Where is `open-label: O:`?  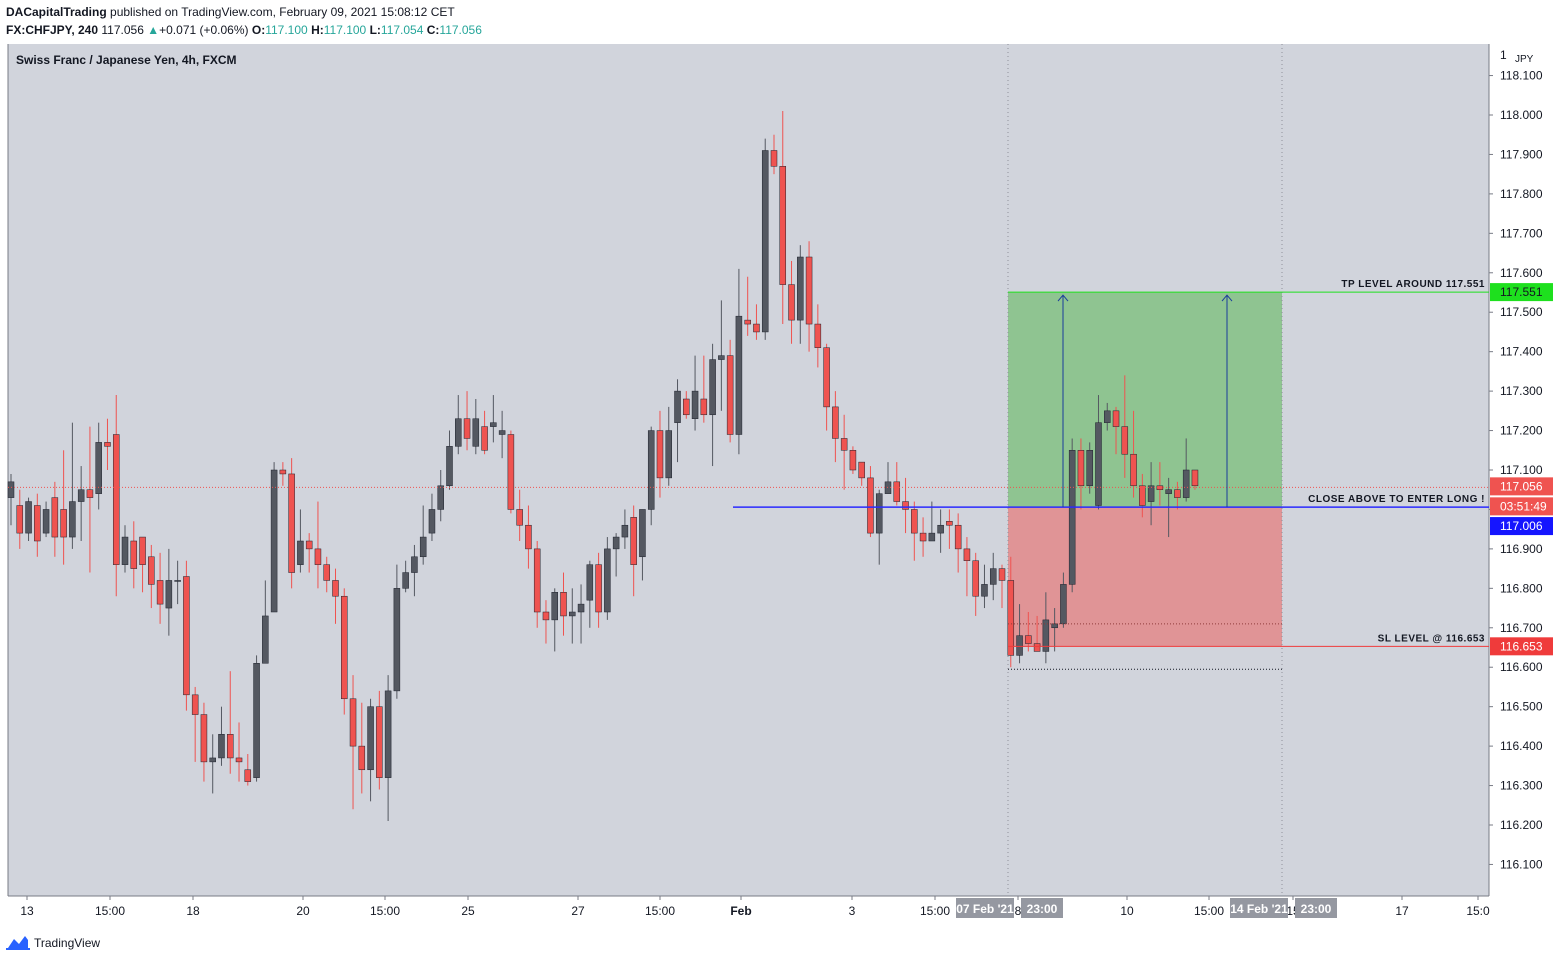
open-label: O: is located at coordinates (258, 30).